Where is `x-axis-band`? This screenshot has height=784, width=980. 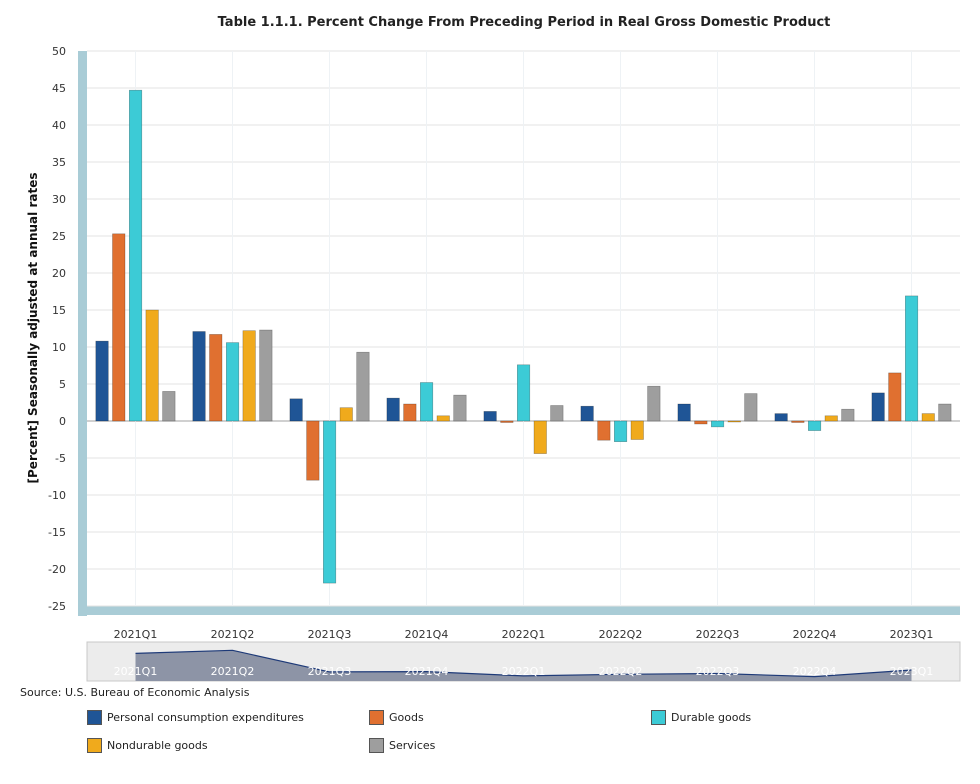 x-axis-band is located at coordinates (519, 610).